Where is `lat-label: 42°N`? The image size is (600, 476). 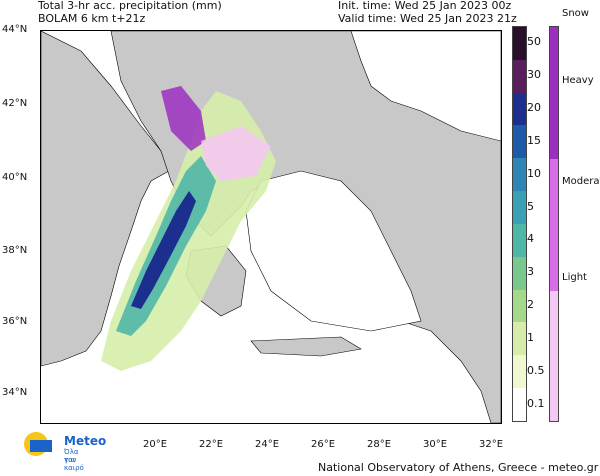 lat-label: 42°N is located at coordinates (15, 103).